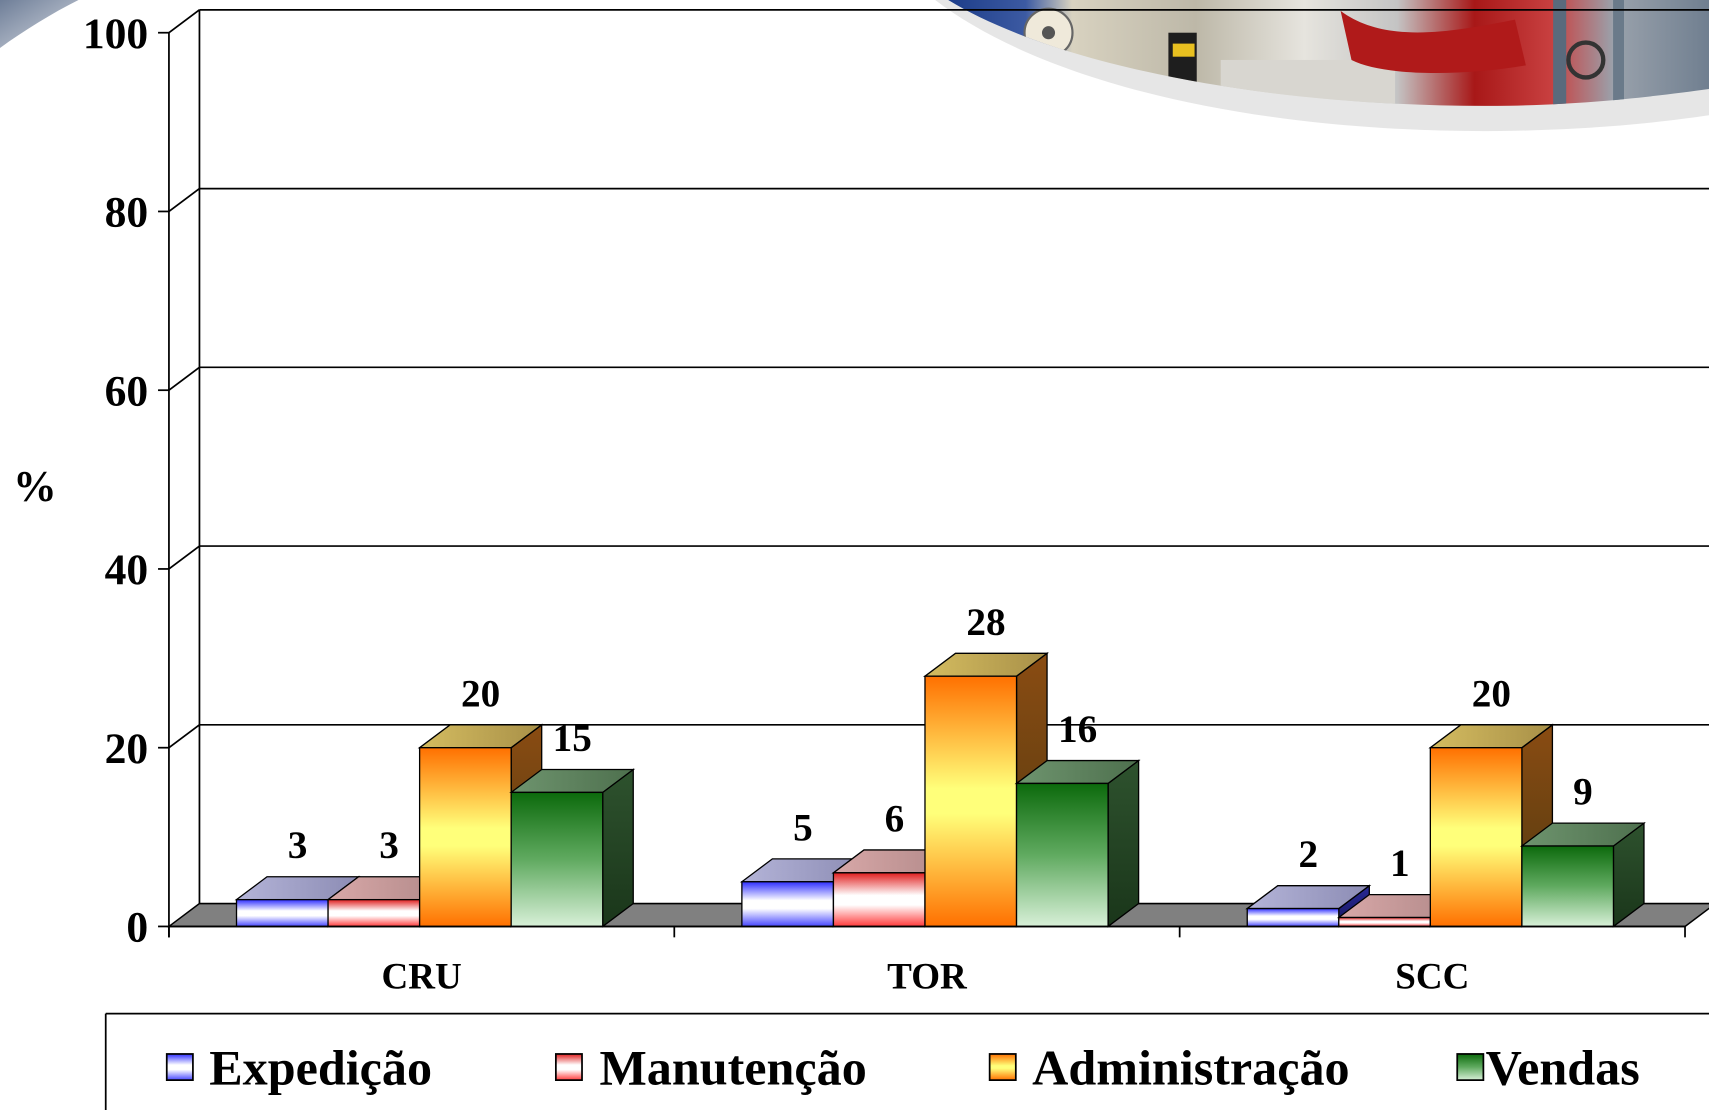  What do you see at coordinates (39, 24) in the screenshot?
I see `corner-swoosh-decoration` at bounding box center [39, 24].